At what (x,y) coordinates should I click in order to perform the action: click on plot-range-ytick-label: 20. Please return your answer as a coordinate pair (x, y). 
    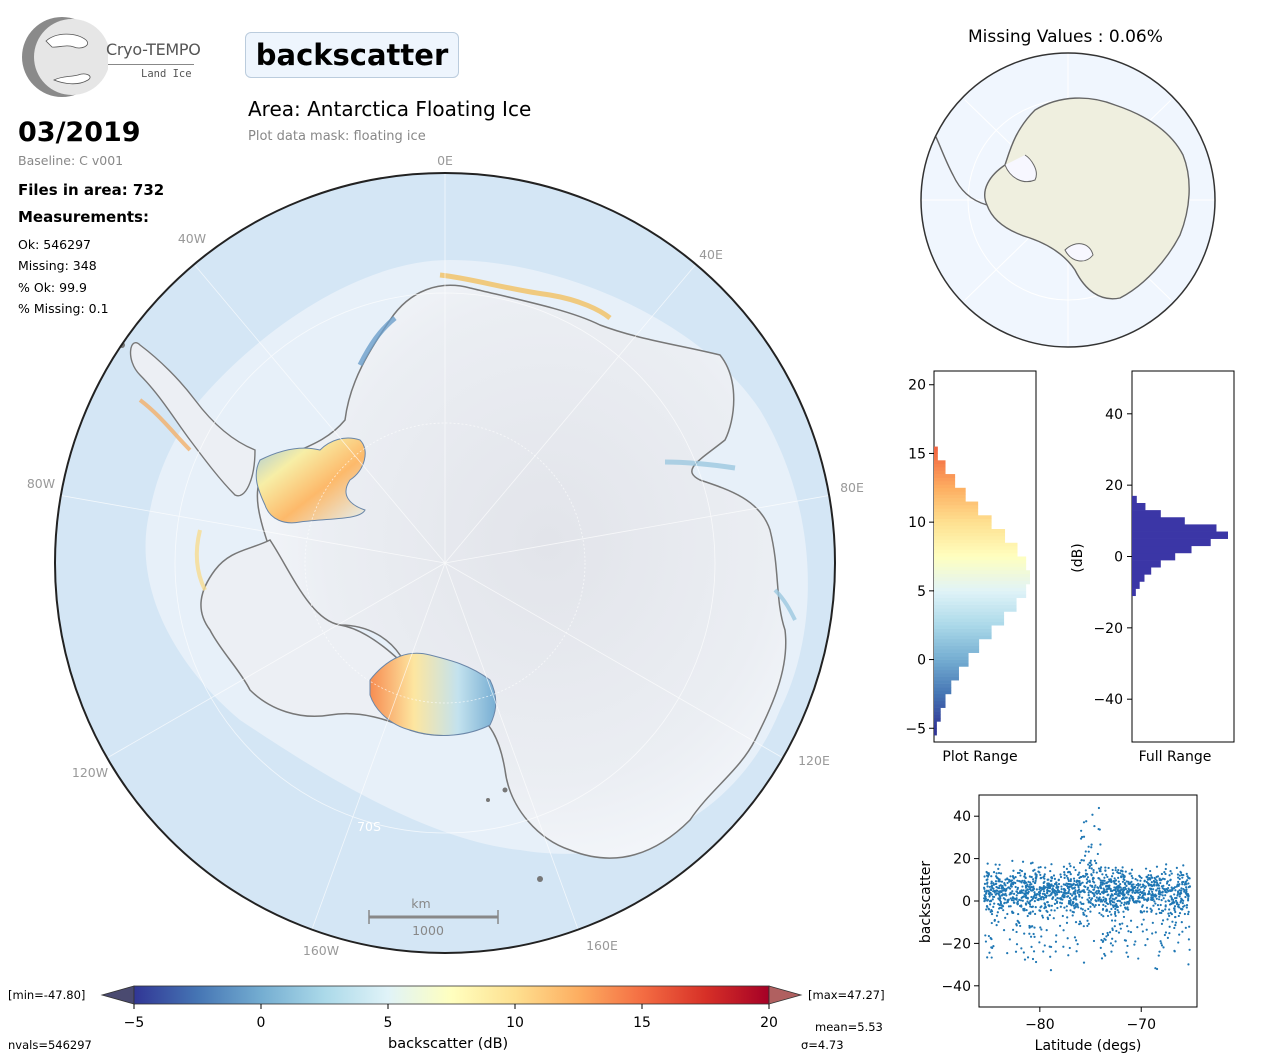
    Looking at the image, I should click on (917, 386).